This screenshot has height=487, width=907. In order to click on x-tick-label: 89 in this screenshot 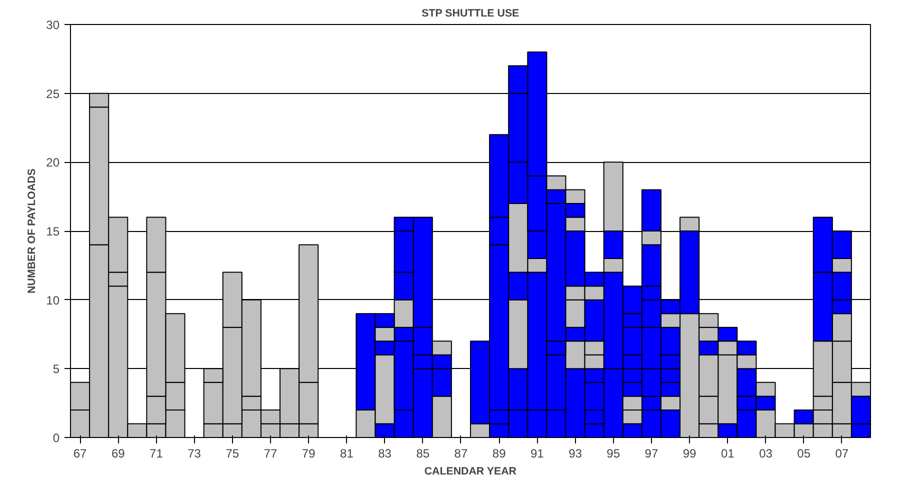, I will do `click(499, 453)`.